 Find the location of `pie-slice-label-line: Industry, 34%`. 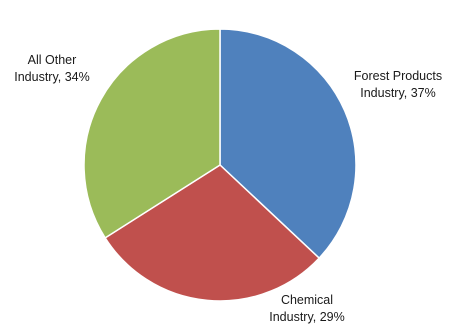

pie-slice-label-line: Industry, 34% is located at coordinates (52, 77).